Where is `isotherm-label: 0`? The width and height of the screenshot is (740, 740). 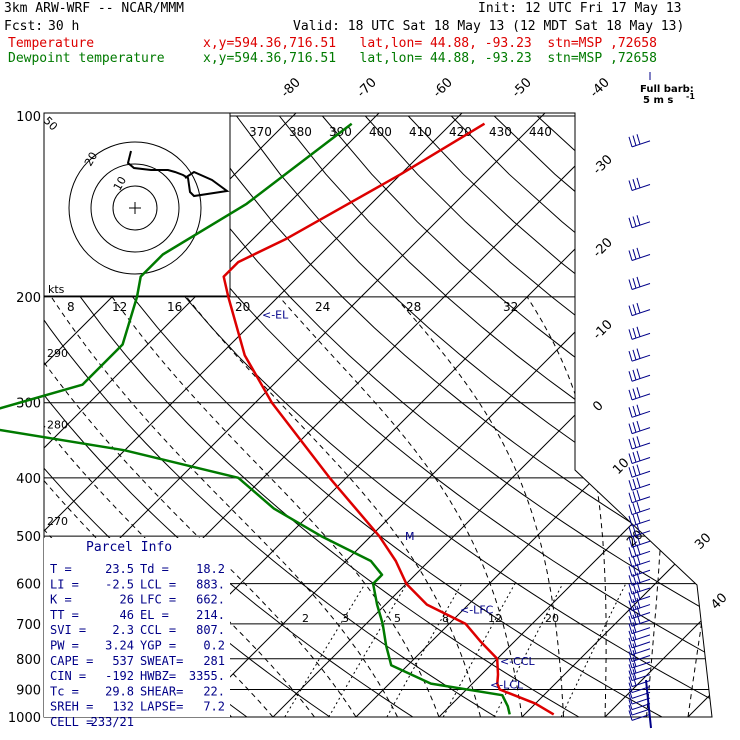 isotherm-label: 0 is located at coordinates (598, 406).